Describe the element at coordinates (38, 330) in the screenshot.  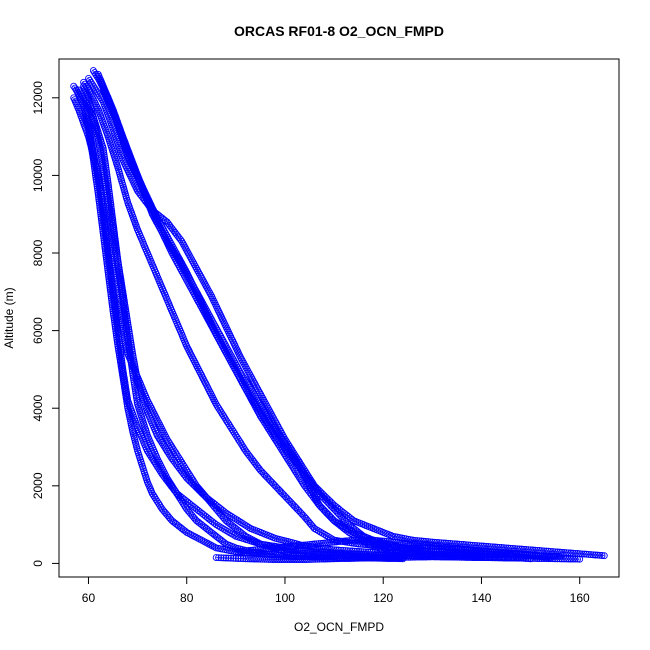
I see `y-tick-label: 6000` at that location.